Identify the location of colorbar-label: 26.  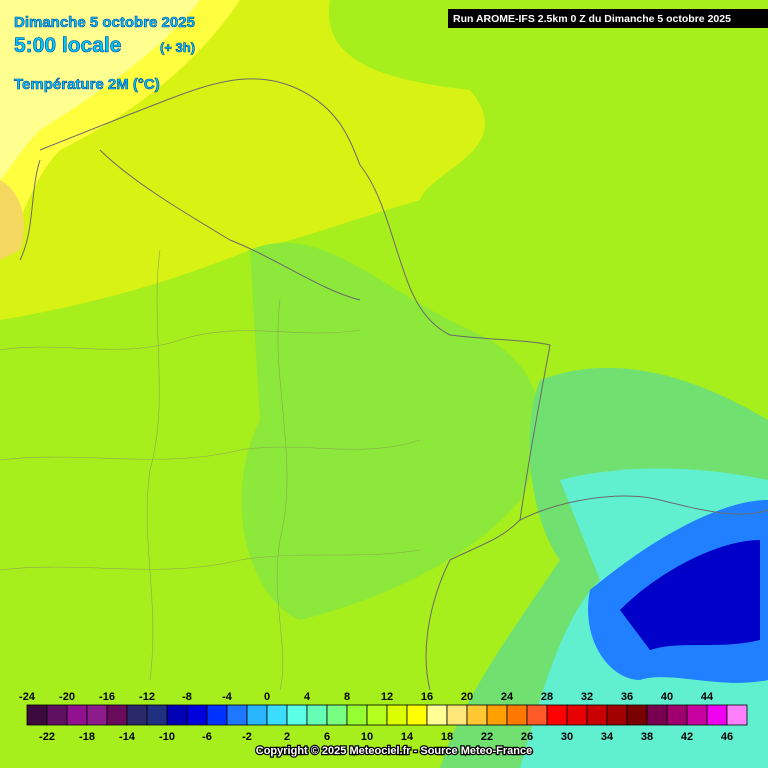
(527, 737).